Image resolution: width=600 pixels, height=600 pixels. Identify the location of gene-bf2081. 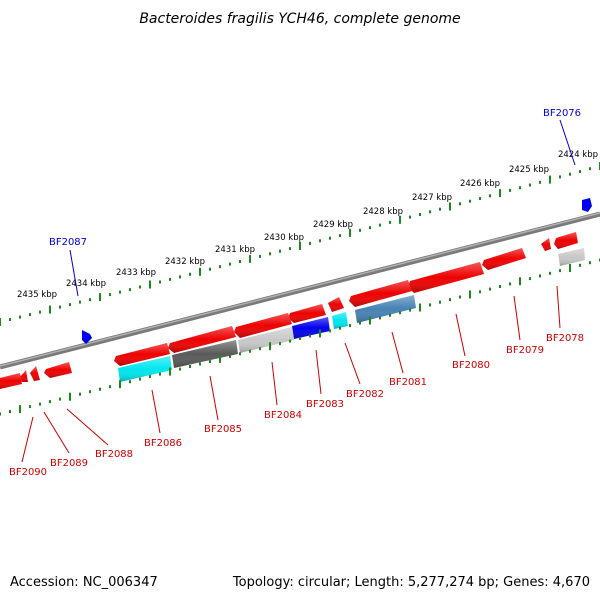
(380, 293).